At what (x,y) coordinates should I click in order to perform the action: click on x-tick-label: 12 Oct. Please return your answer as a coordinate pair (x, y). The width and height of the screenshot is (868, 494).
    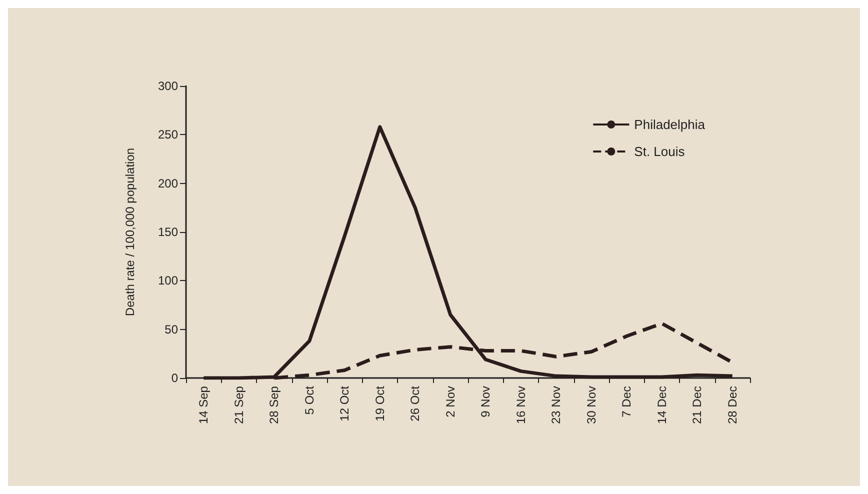
    Looking at the image, I should click on (345, 403).